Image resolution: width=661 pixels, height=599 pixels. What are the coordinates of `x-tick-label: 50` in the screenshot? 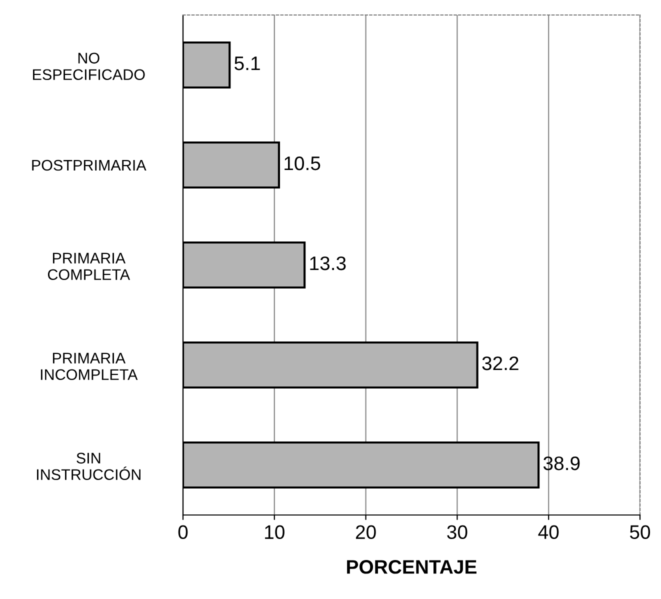 It's located at (640, 532).